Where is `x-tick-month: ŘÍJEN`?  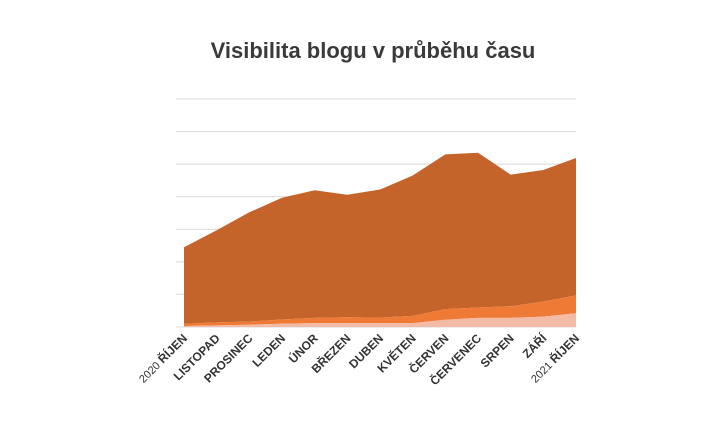 x-tick-month: ŘÍJEN is located at coordinates (565, 349).